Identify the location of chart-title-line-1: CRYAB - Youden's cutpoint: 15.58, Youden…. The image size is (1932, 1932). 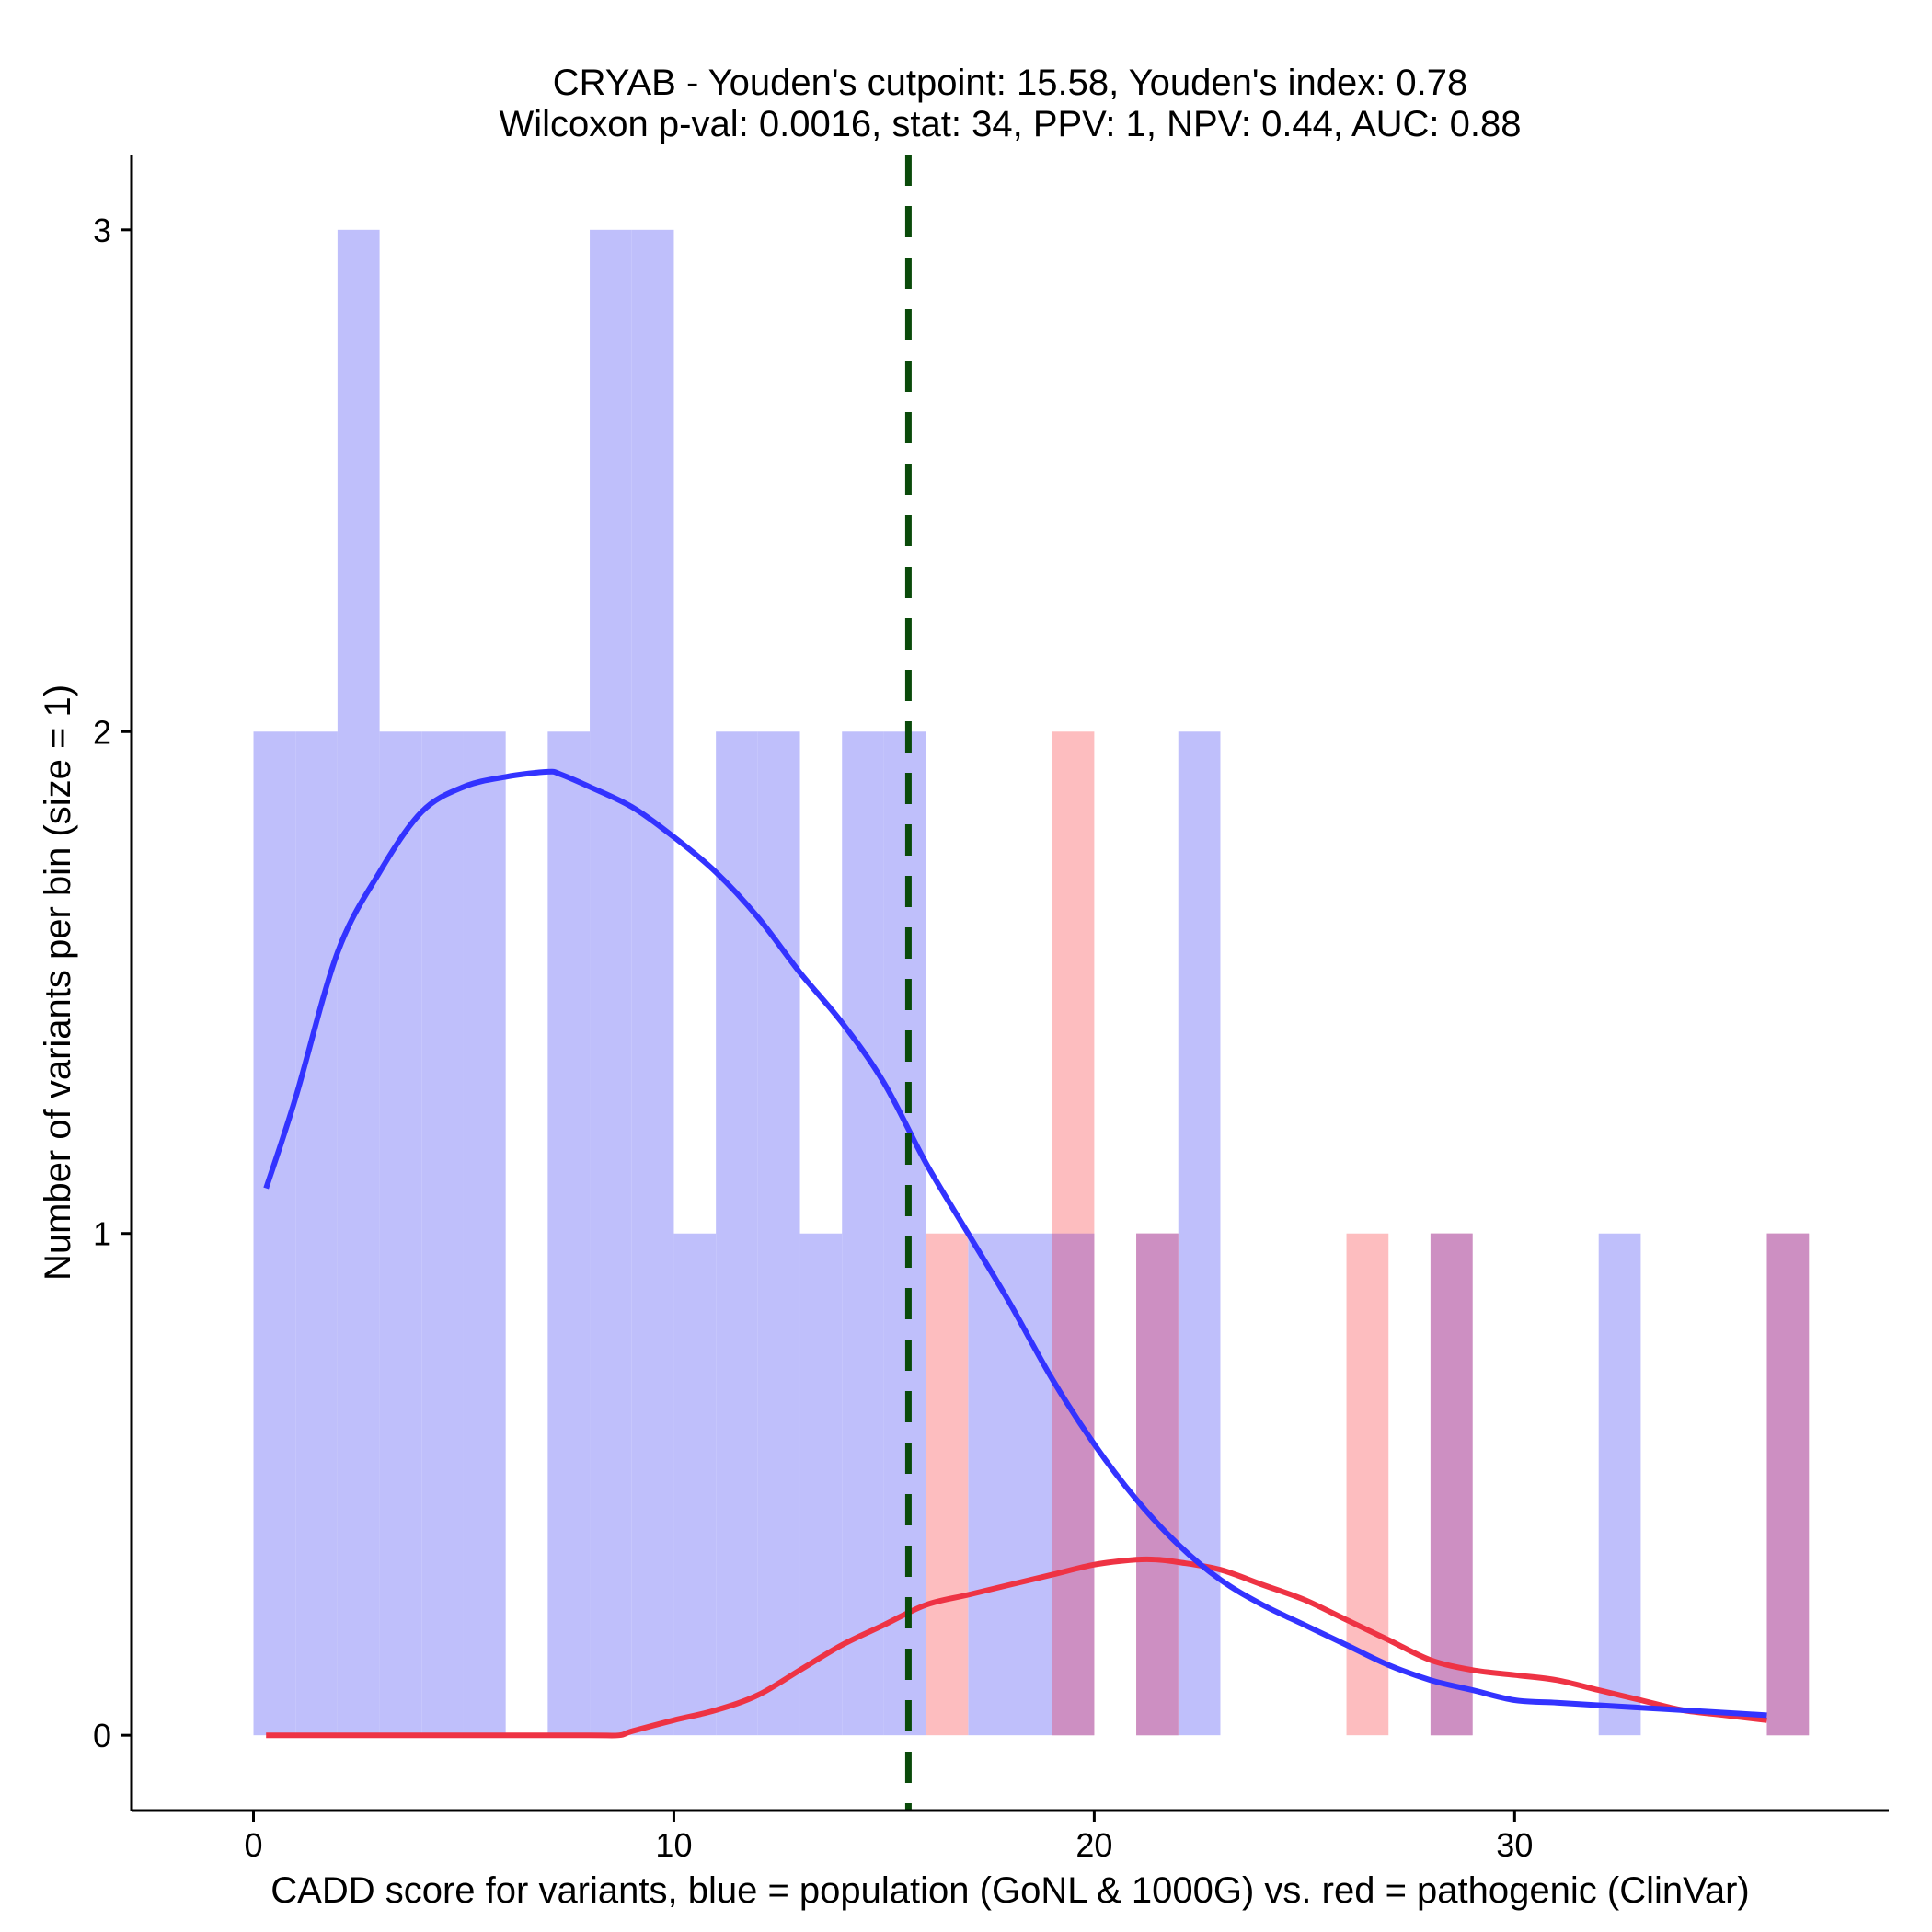
(1010, 83).